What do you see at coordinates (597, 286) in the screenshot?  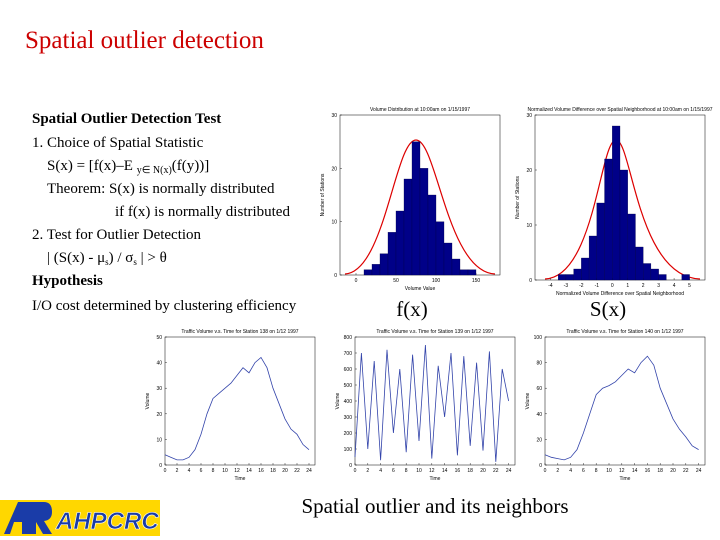 I see `x-tick-label: -1` at bounding box center [597, 286].